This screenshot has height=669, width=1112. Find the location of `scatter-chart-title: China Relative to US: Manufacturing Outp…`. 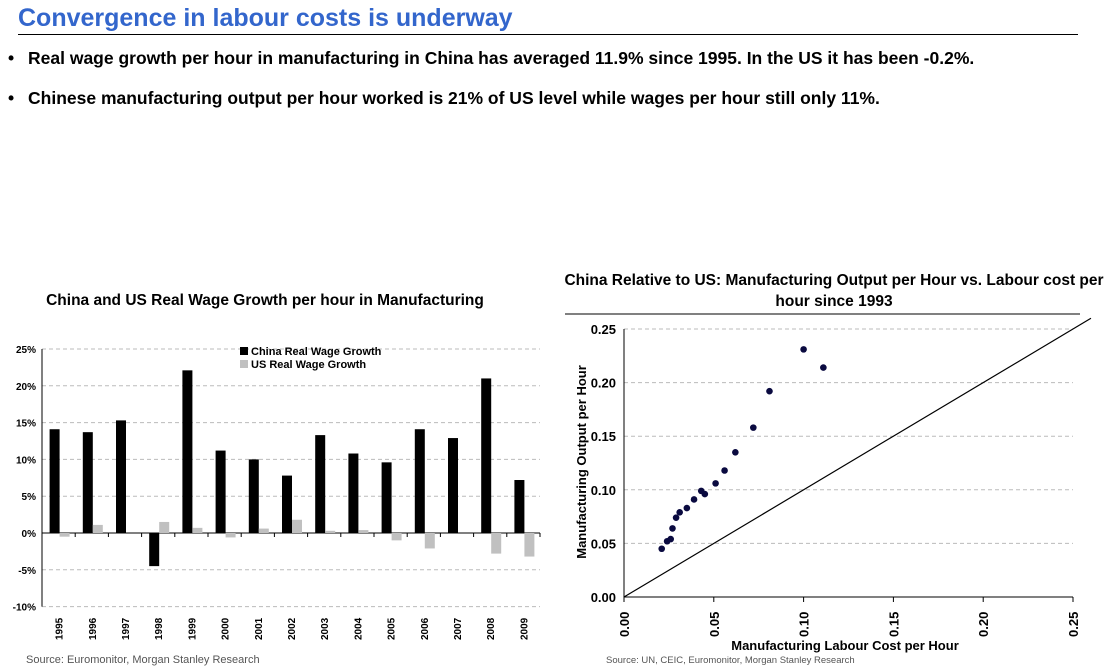

scatter-chart-title: China Relative to US: Manufacturing Outp… is located at coordinates (834, 291).